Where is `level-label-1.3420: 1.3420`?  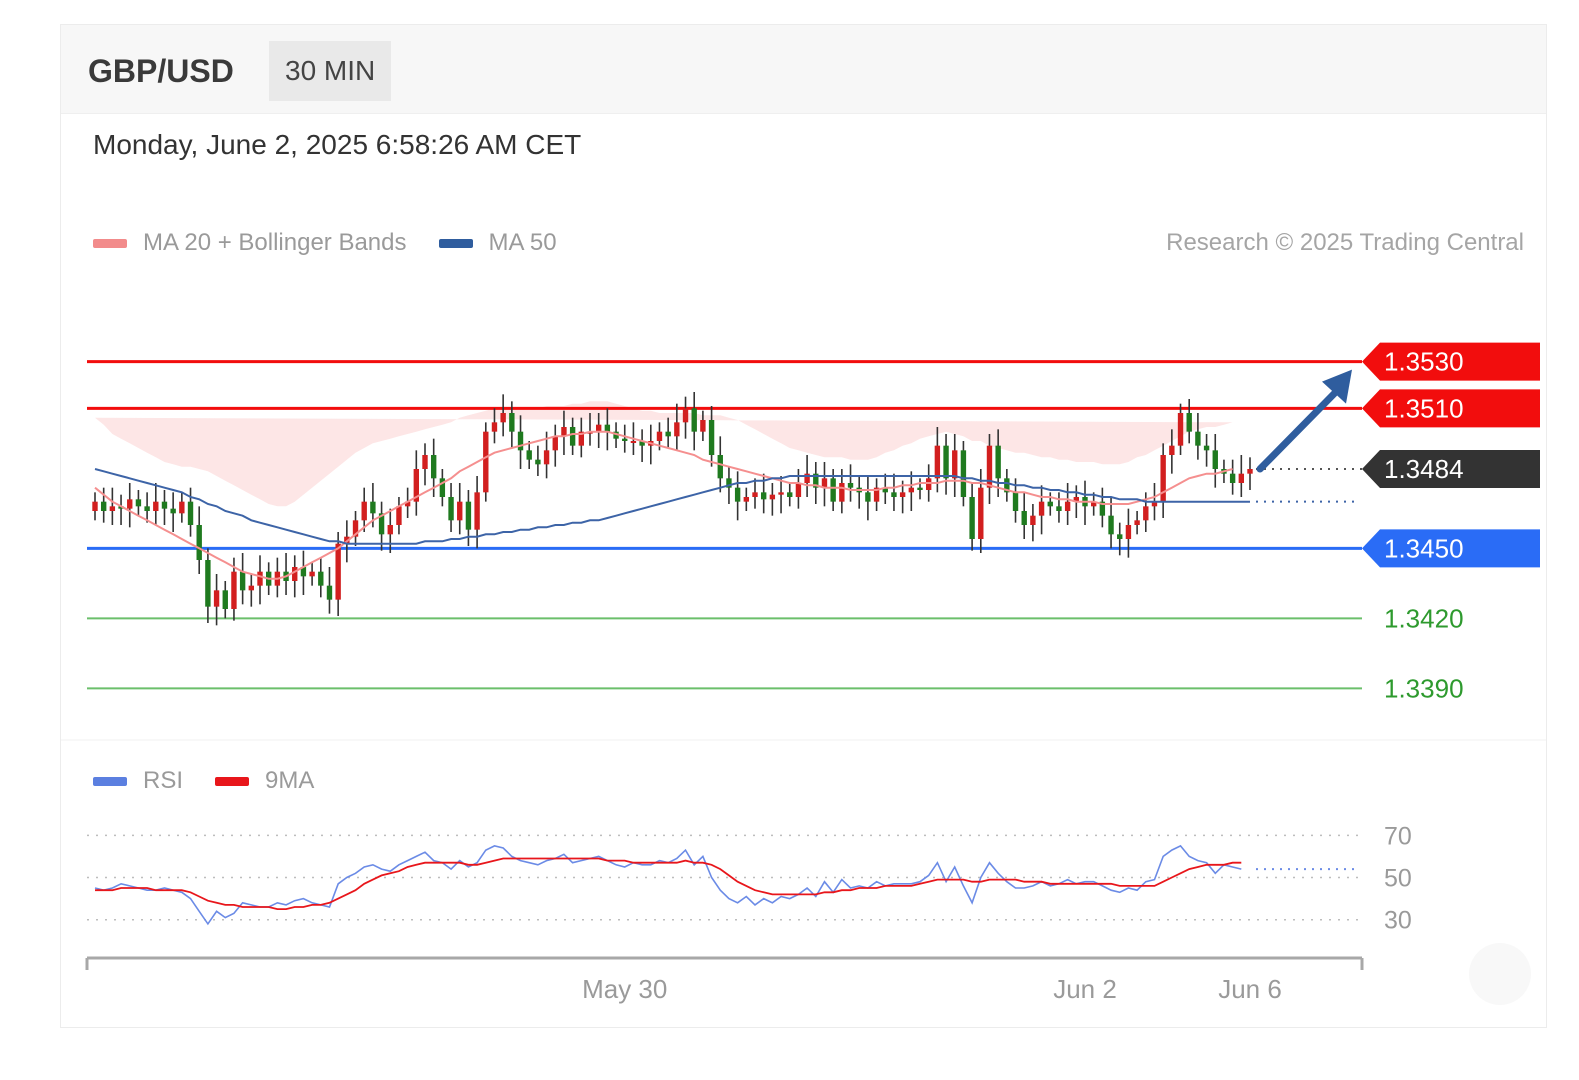 level-label-1.3420: 1.3420 is located at coordinates (1424, 618).